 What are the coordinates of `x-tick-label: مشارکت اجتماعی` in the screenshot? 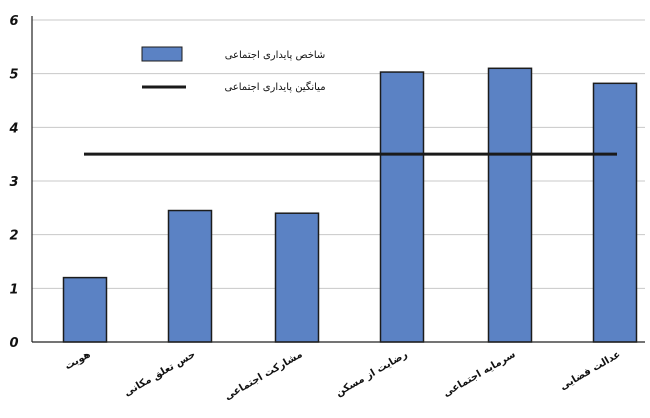 It's located at (264, 375).